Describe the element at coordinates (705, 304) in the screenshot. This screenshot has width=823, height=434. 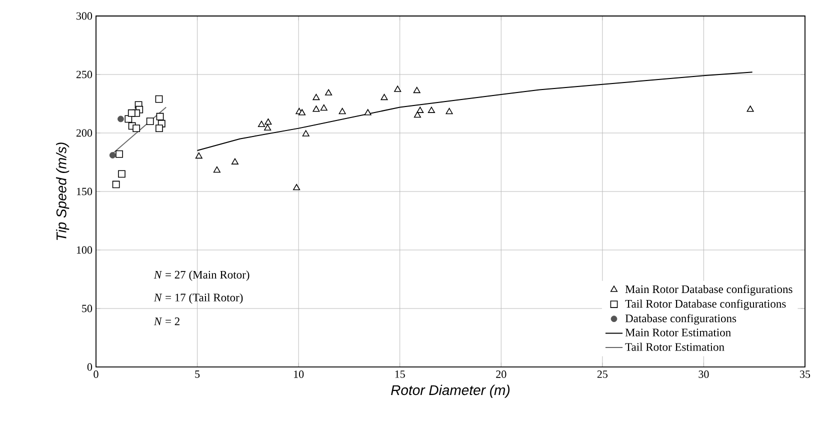
I see `legend-label: Tail Rotor Database configurations` at that location.